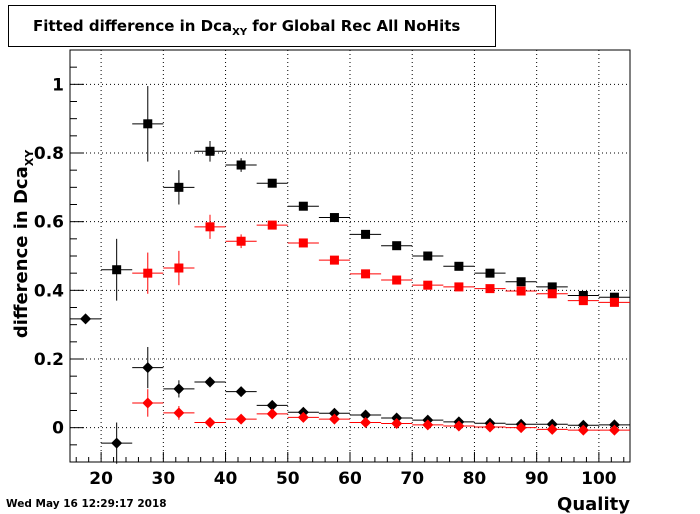  What do you see at coordinates (288, 479) in the screenshot?
I see `x-tick-label: 50` at bounding box center [288, 479].